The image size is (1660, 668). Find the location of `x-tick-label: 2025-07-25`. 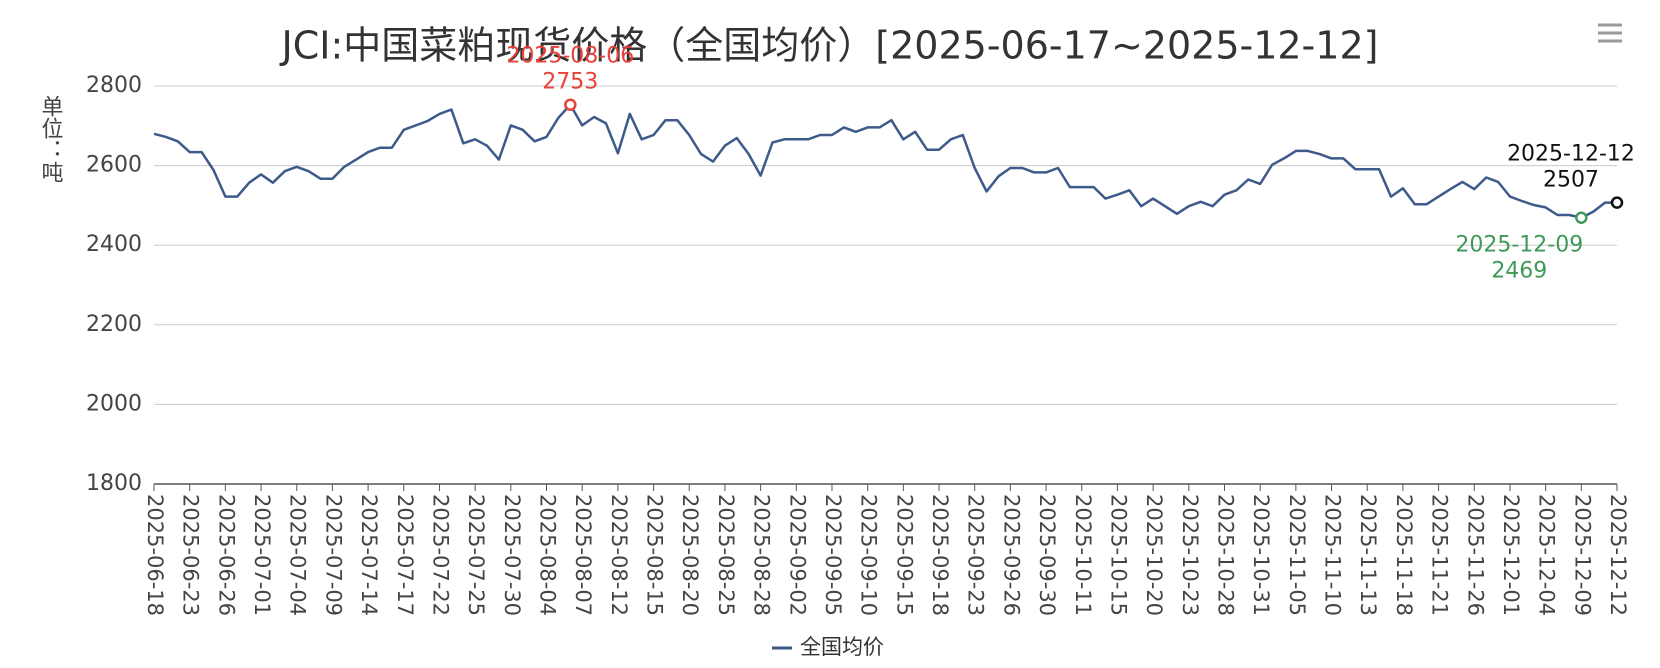

x-tick-label: 2025-07-25 is located at coordinates (476, 555).